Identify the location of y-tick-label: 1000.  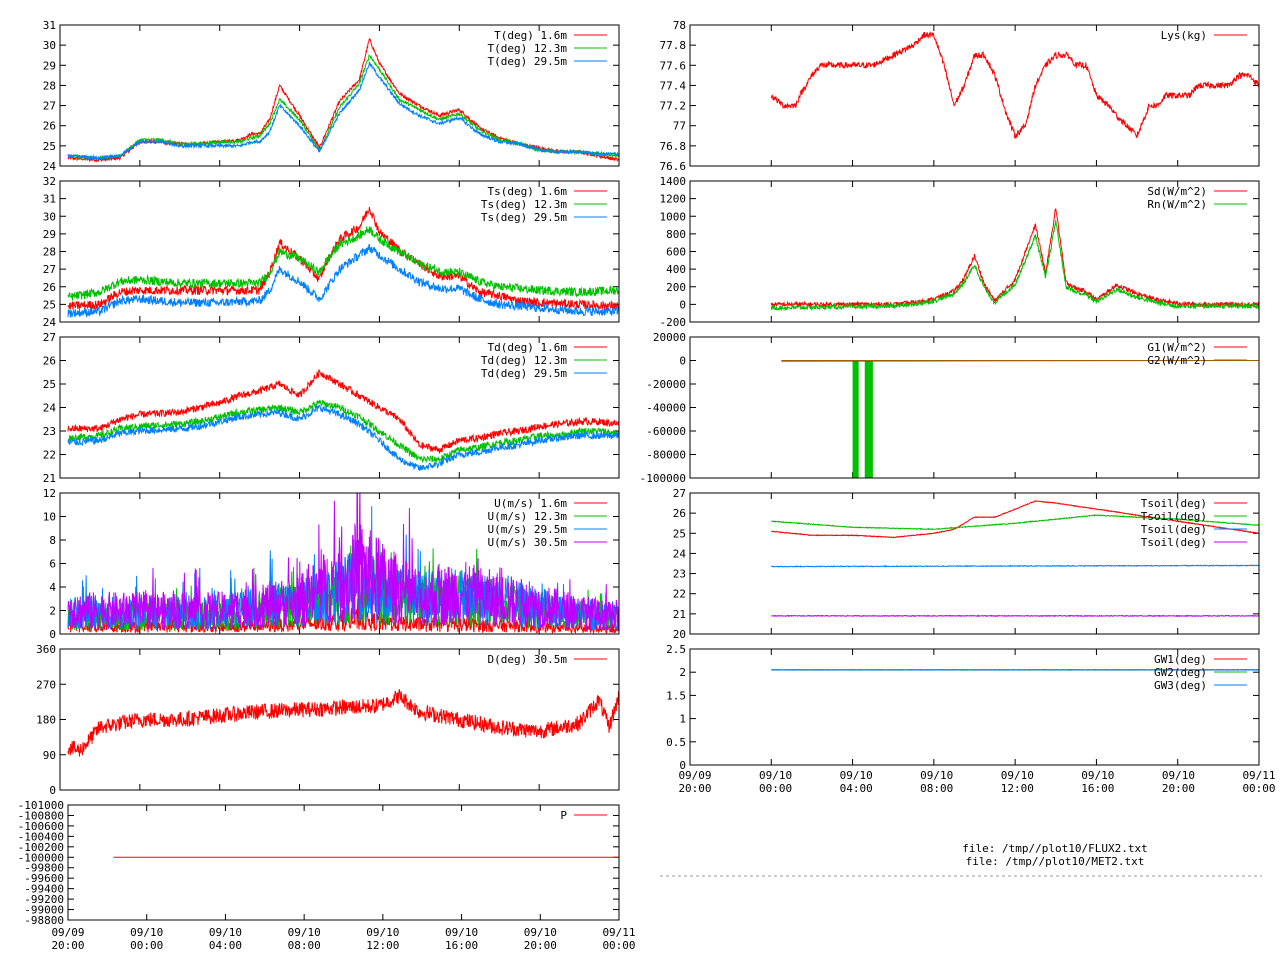
(673, 216).